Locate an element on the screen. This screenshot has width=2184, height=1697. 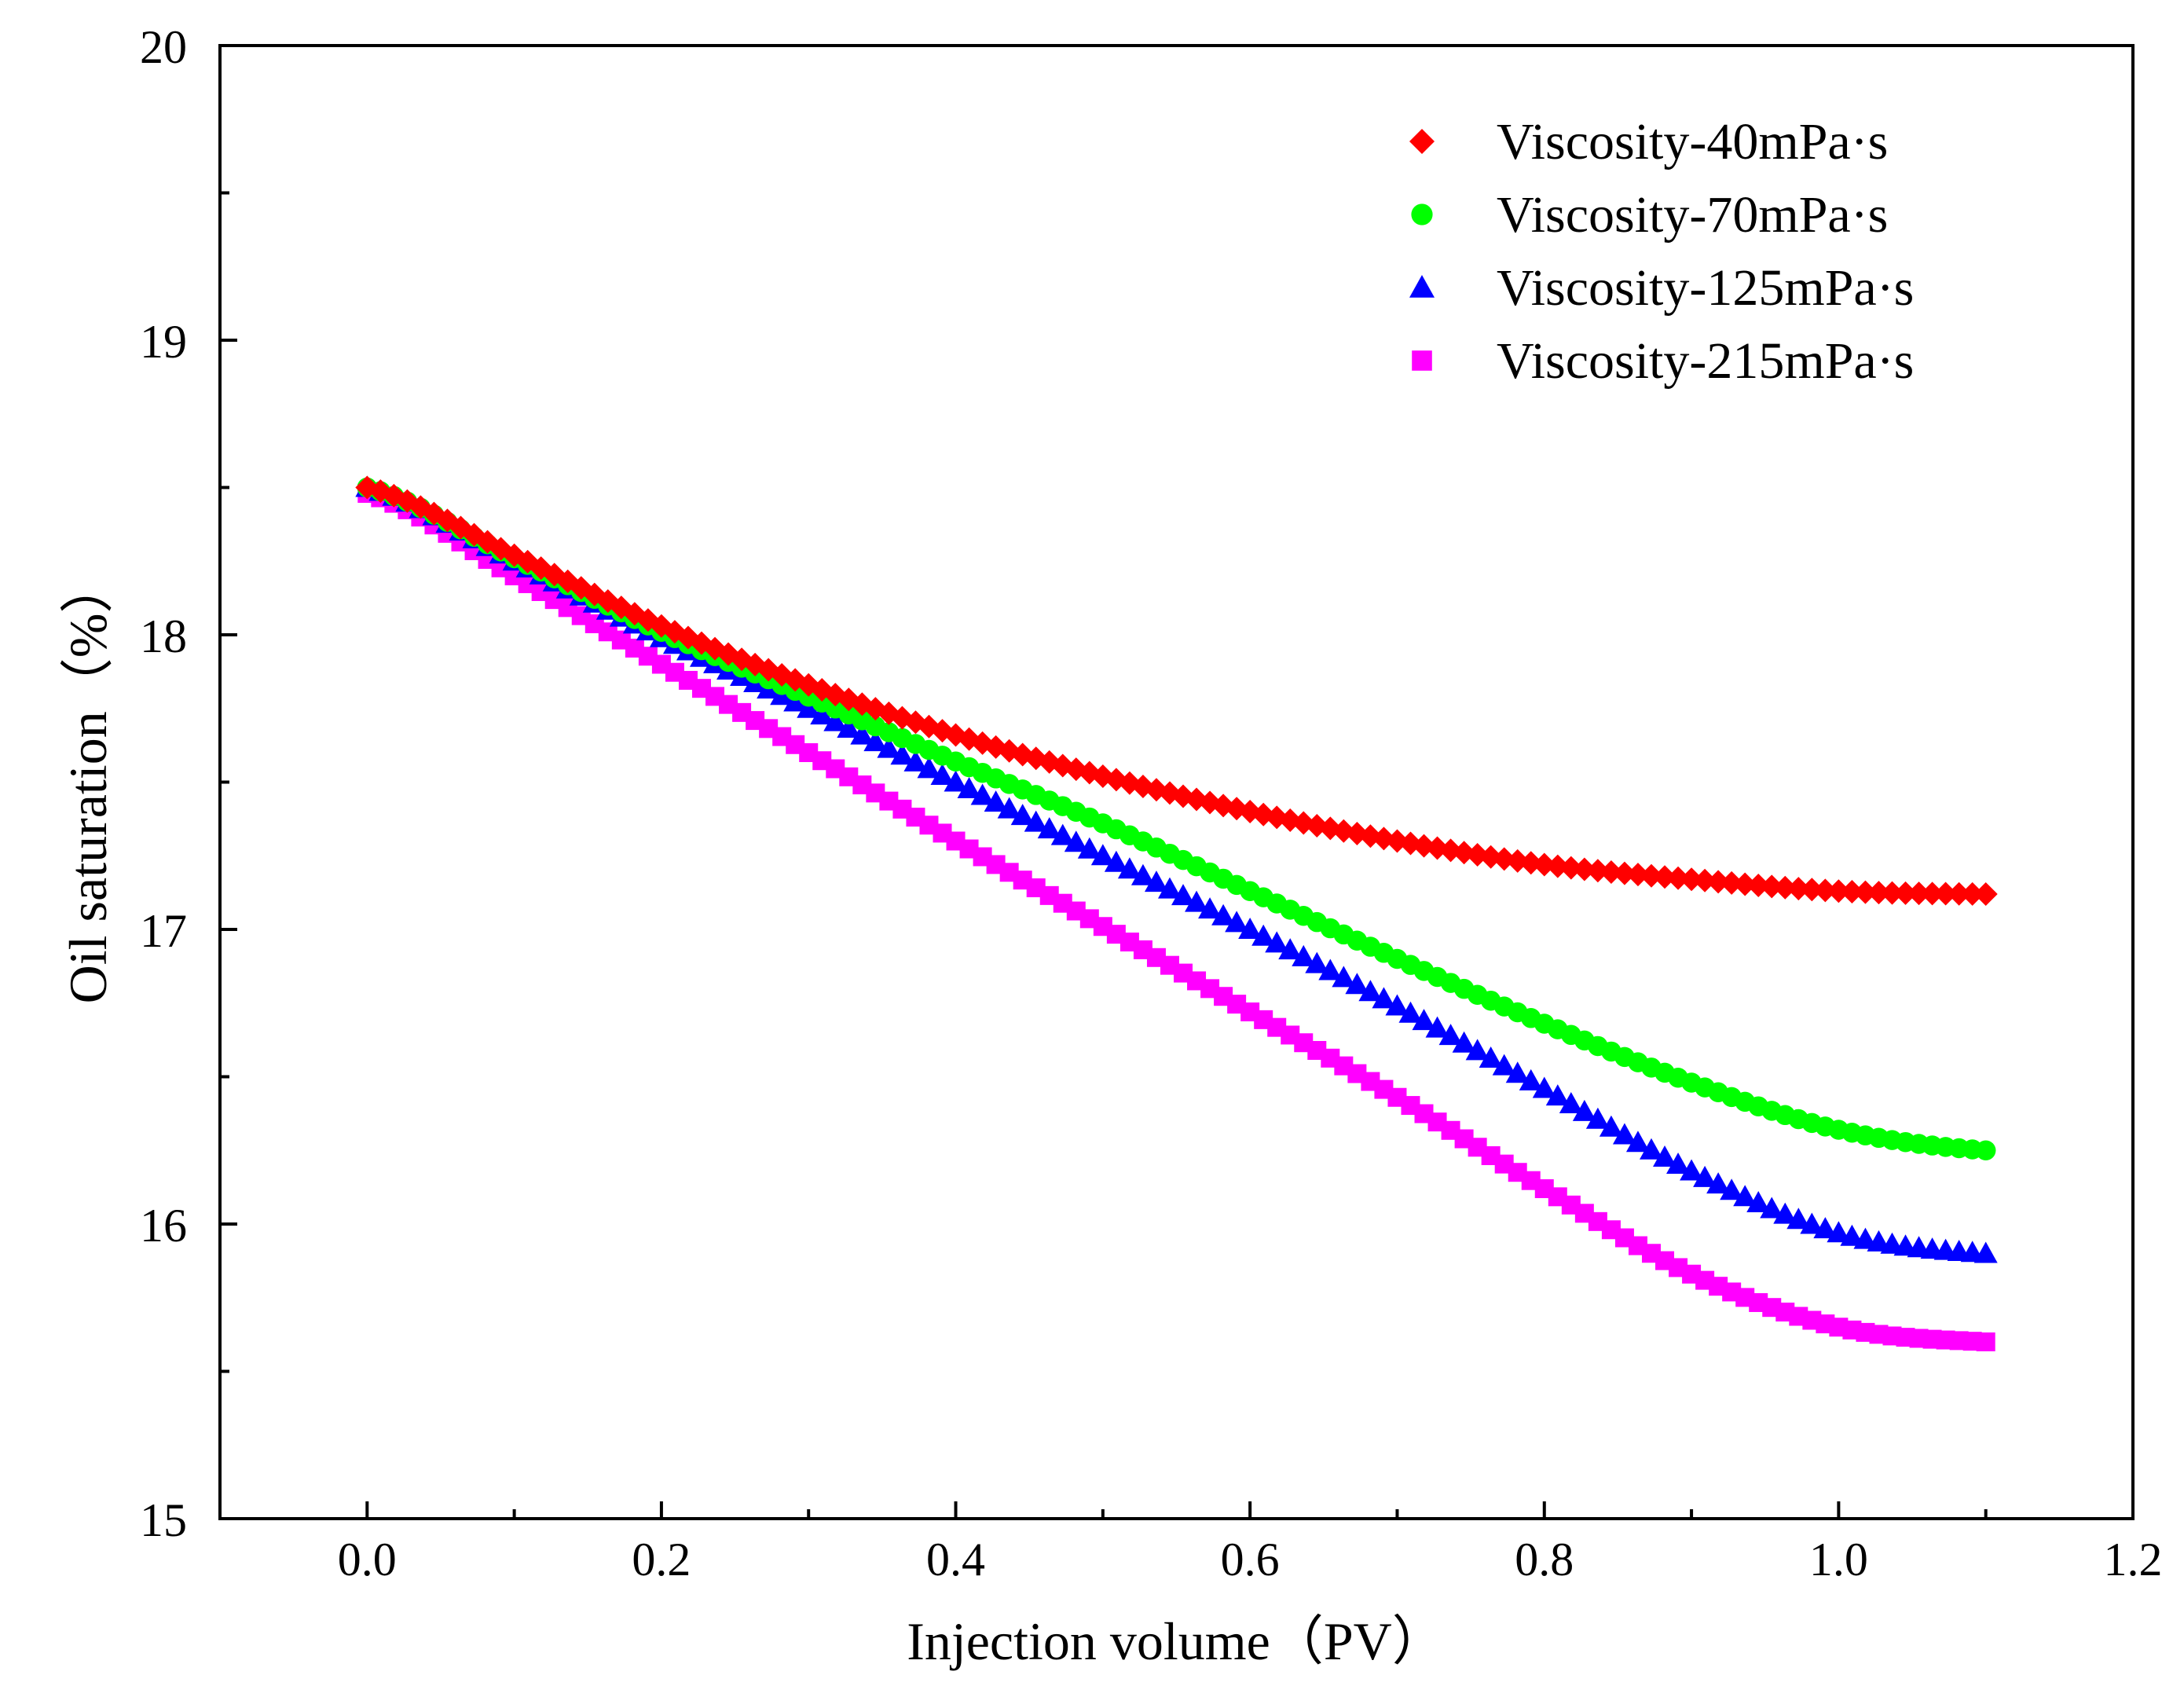
y-axis-label: Oil saturation（%） is located at coordinates (88, 782).